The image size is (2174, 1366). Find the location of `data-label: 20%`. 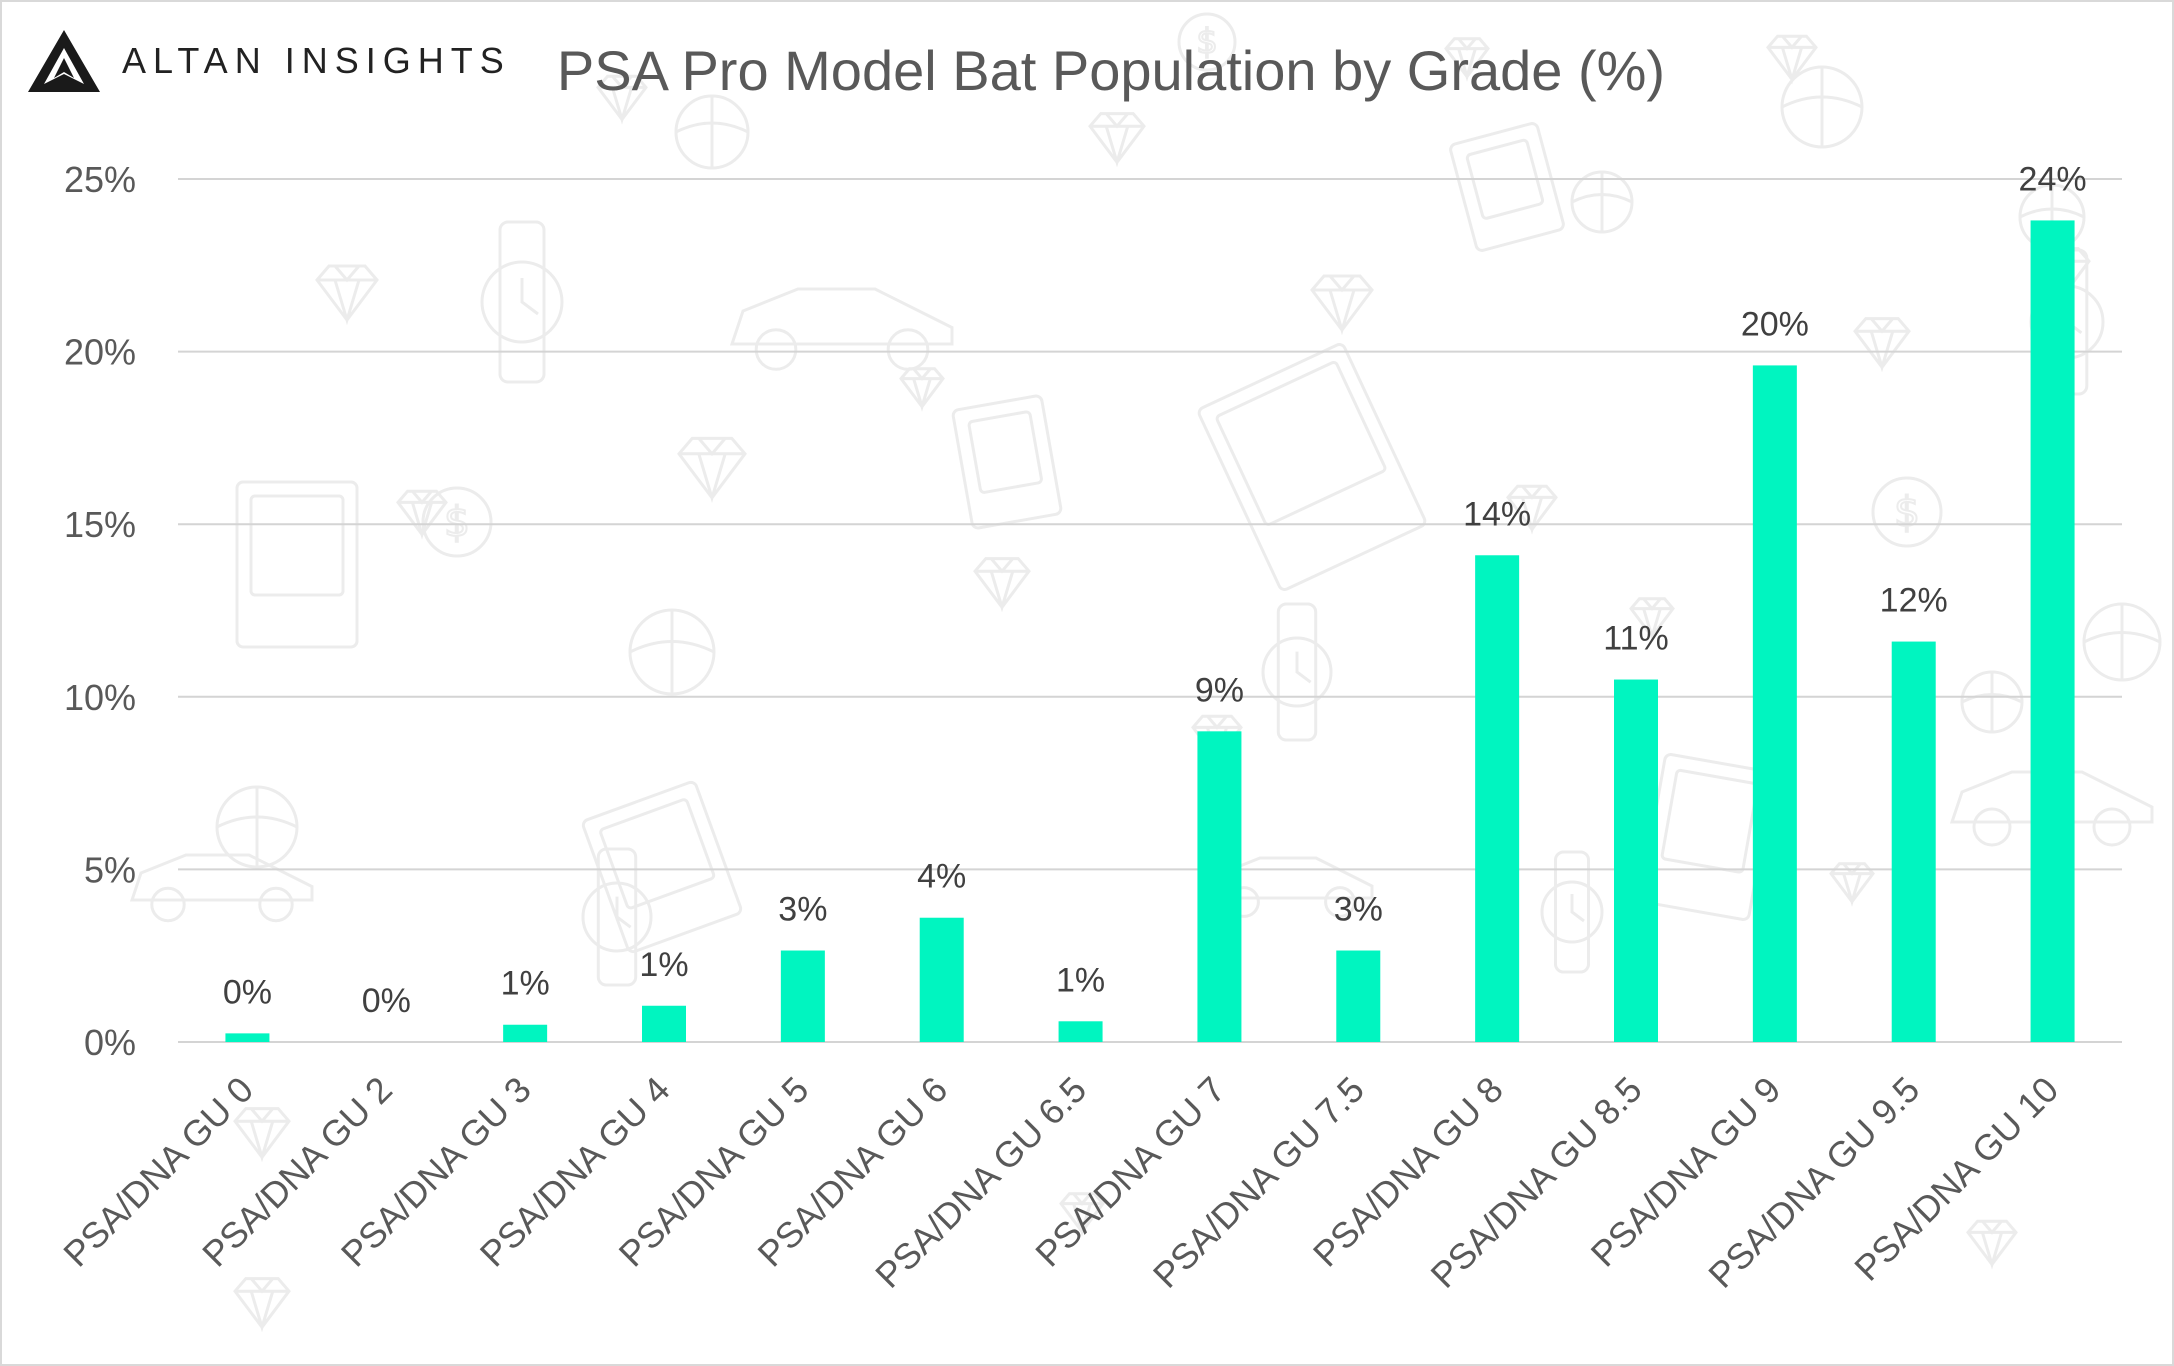

data-label: 20% is located at coordinates (1775, 324).